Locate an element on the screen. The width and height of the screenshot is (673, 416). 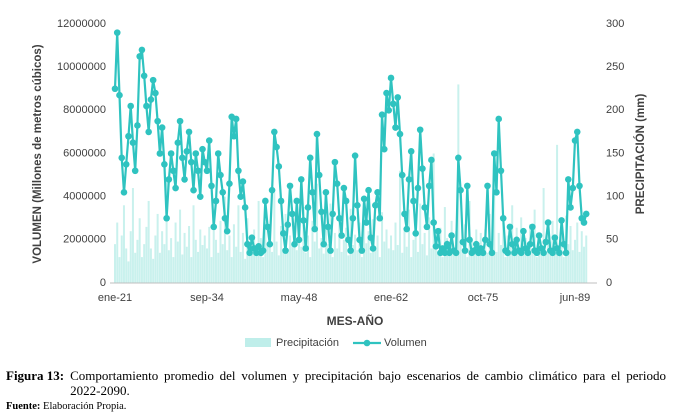
legend-label: Precipitación is located at coordinates (307, 343).